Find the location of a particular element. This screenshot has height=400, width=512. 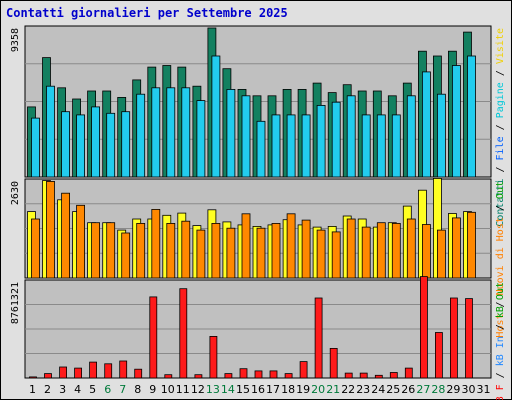

x-tick-label: 20 is located at coordinates (318, 389).